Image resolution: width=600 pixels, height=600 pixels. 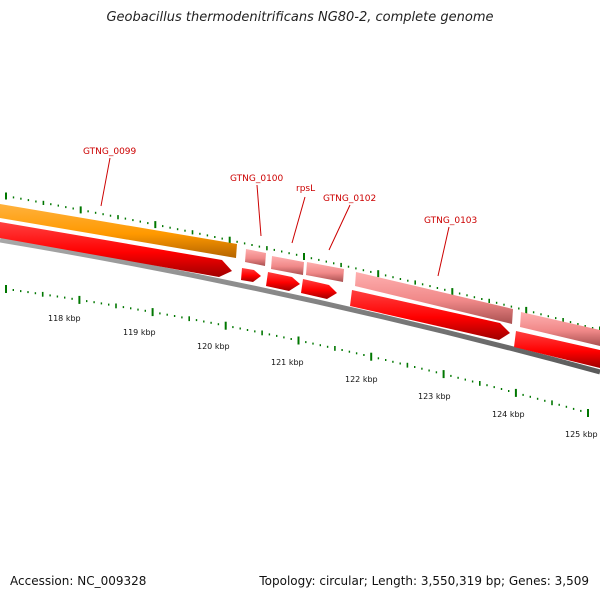 I want to click on cds-rpsL, so click(x=283, y=281).